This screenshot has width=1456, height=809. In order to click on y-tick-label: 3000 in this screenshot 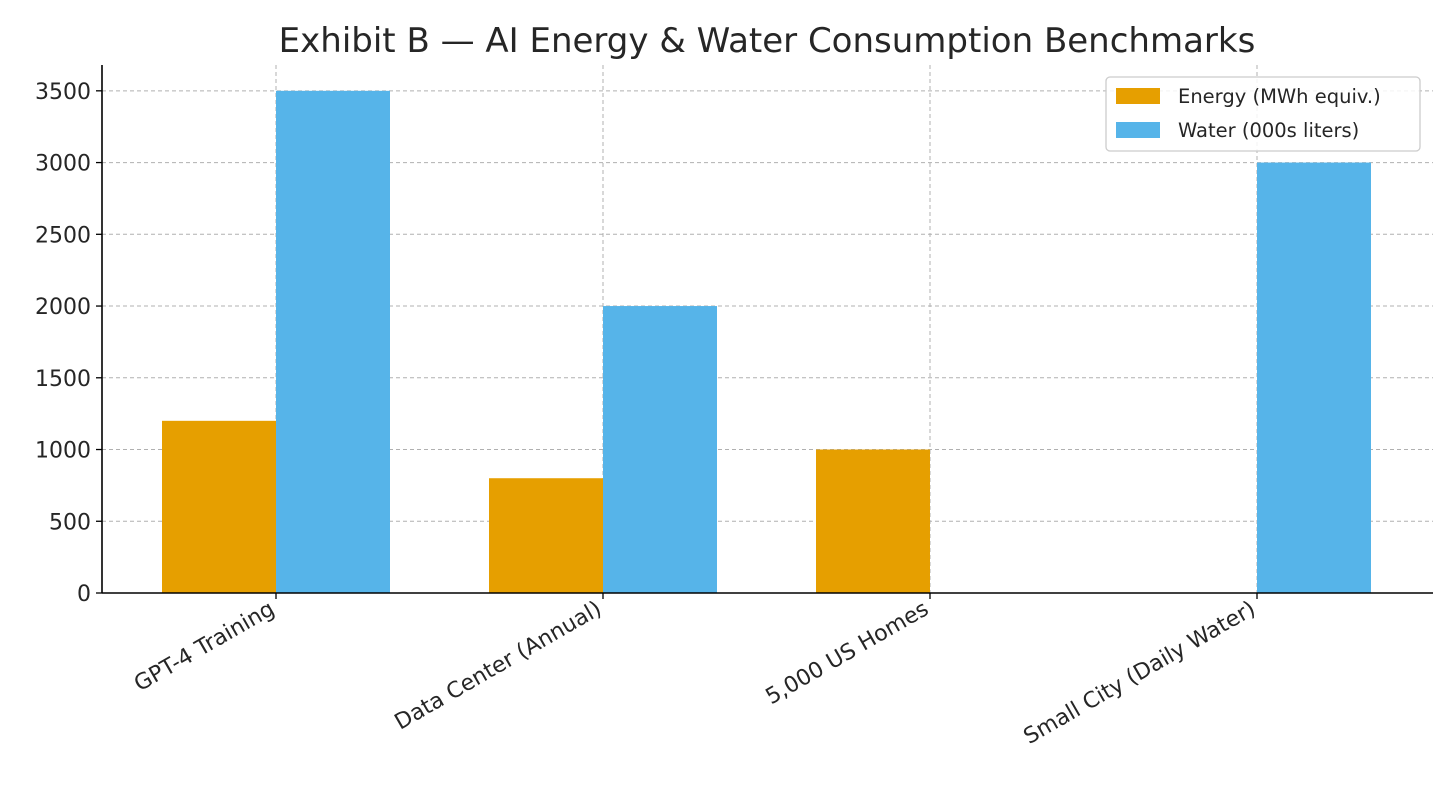, I will do `click(63, 164)`.